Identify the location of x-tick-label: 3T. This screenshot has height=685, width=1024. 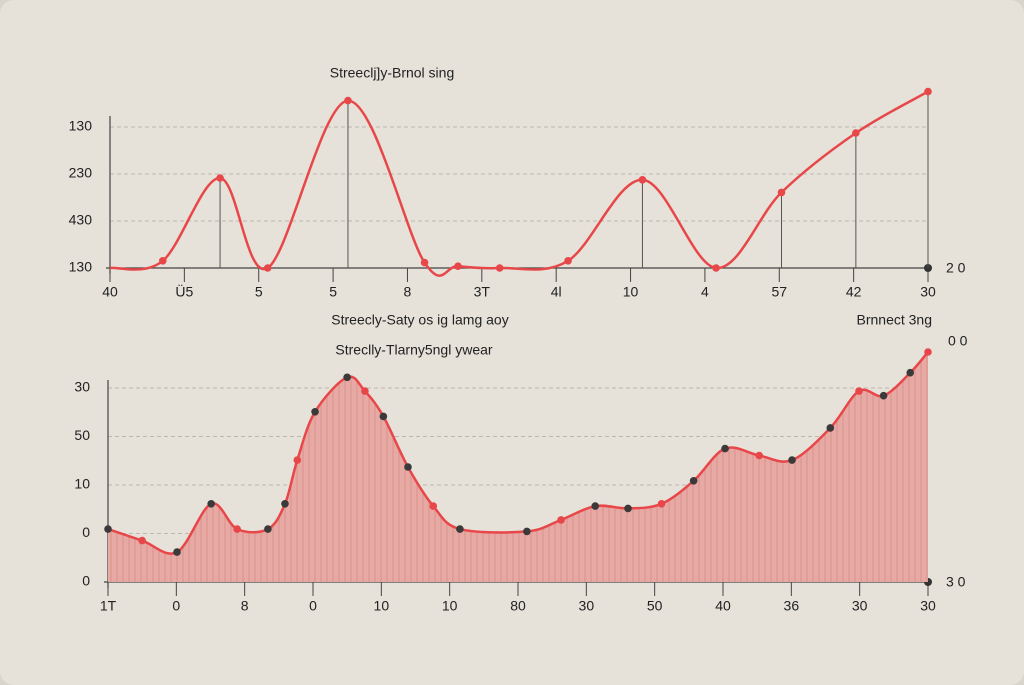
(482, 292).